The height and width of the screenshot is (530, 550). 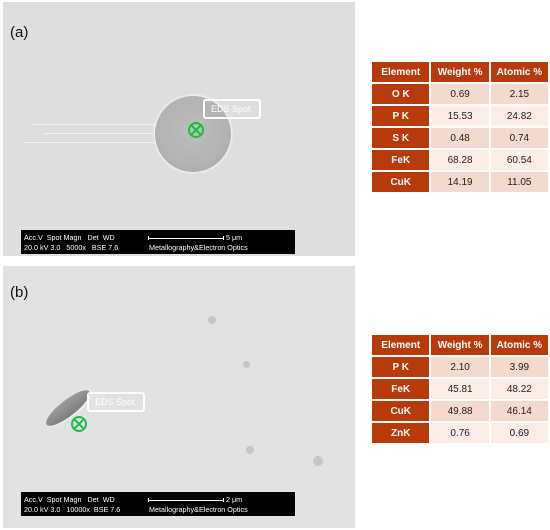 I want to click on scale-bar-label: 5 μm, so click(x=234, y=237).